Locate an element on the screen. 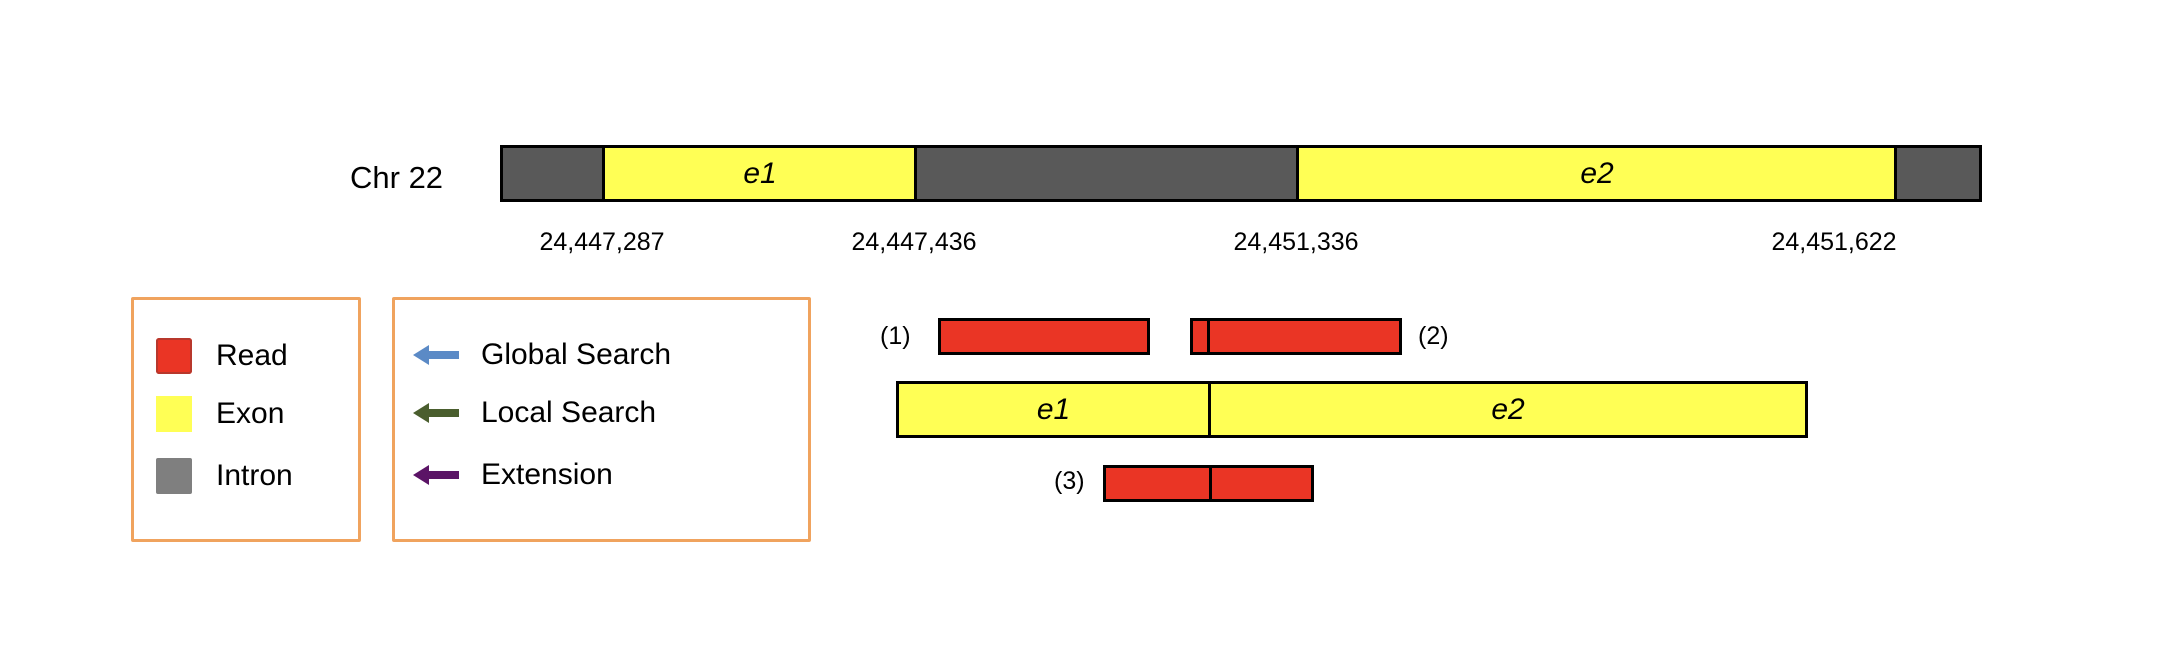 The image size is (2162, 668). coordinate-label: 24,451,622 is located at coordinates (1834, 242).